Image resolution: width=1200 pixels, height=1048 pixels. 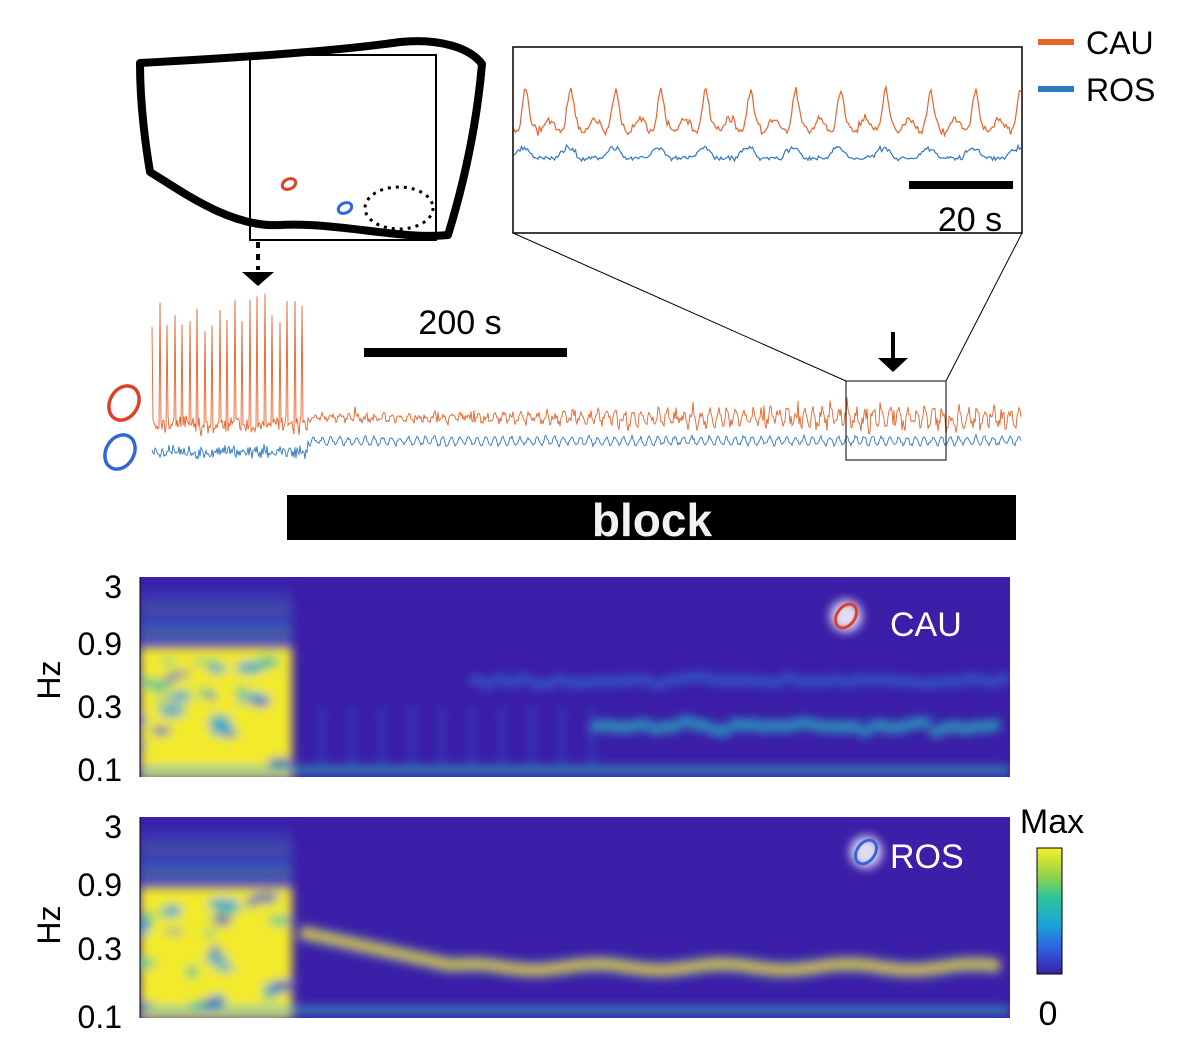 I want to click on spec-ros-ytick-0.3: 0.3, so click(x=100, y=949).